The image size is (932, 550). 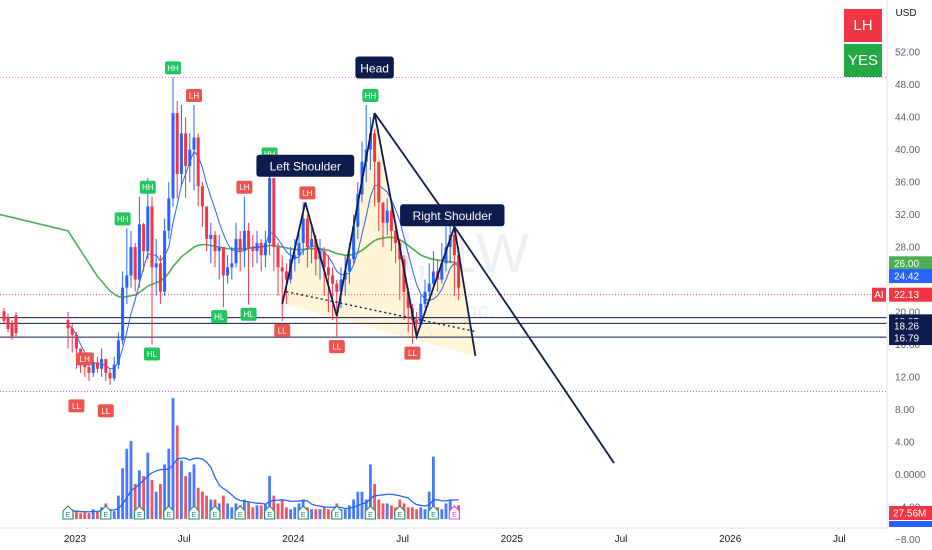 What do you see at coordinates (879, 294) in the screenshot?
I see `price-label-prefix-bg` at bounding box center [879, 294].